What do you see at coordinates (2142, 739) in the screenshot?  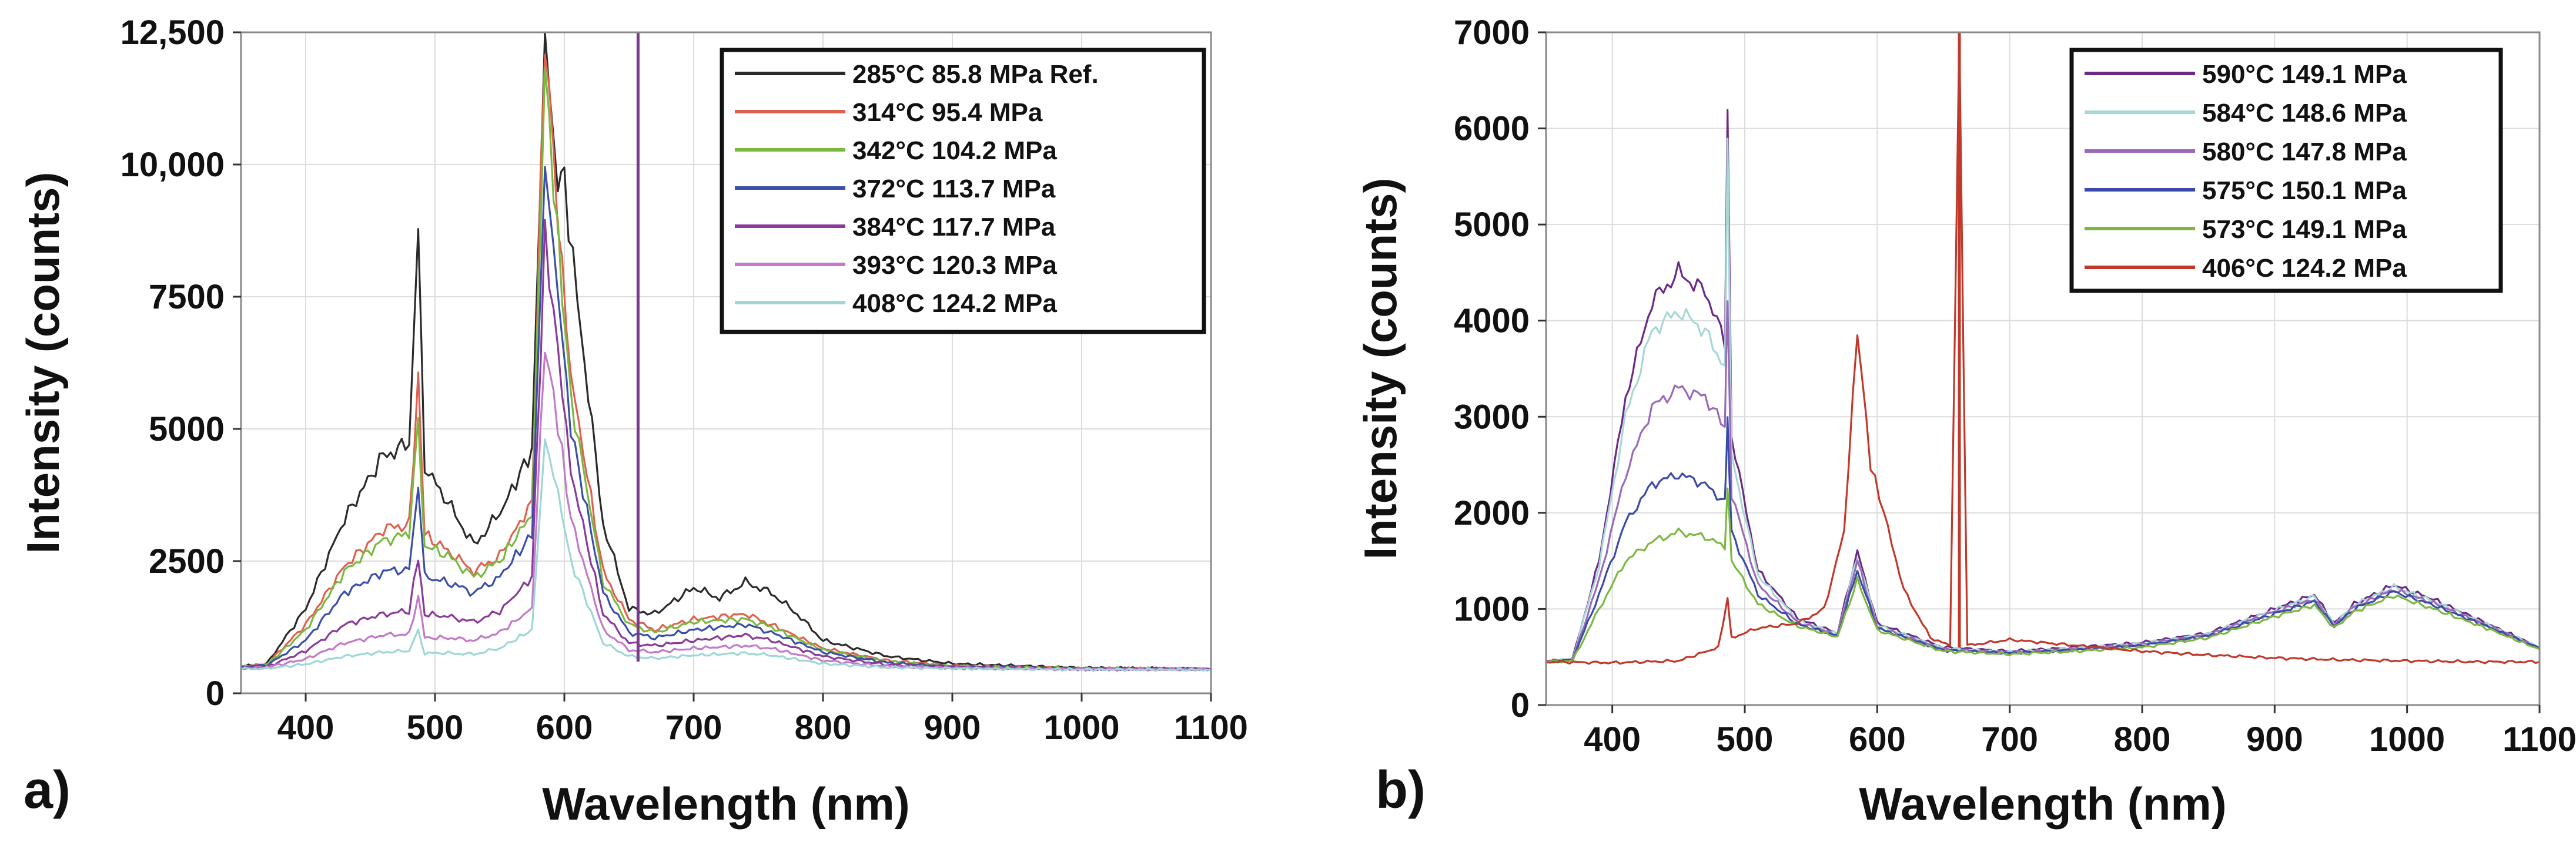 I see `panel-b-x-tick-label: 800` at bounding box center [2142, 739].